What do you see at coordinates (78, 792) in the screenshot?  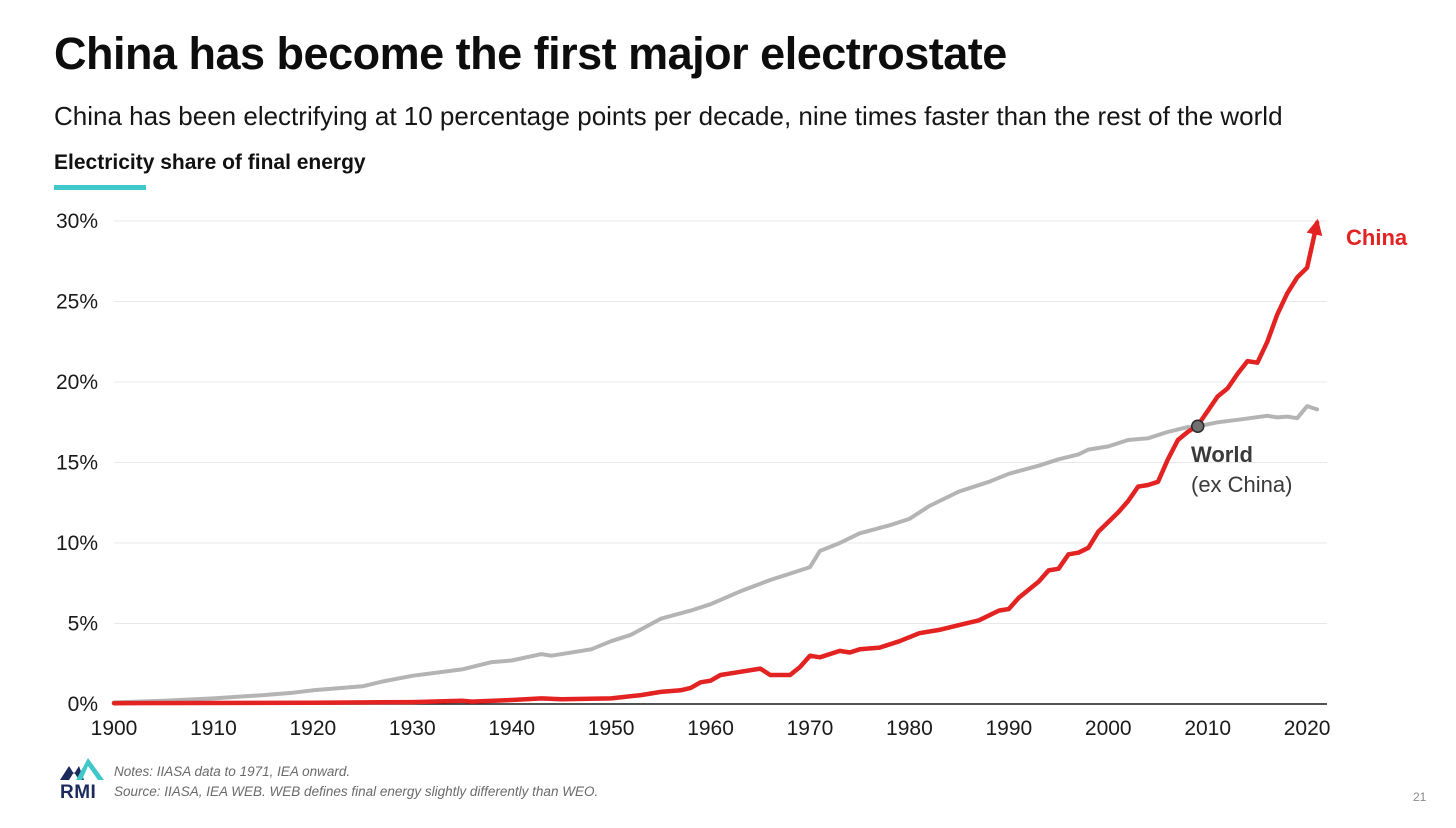 I see `rmi-logo-text: RMI` at bounding box center [78, 792].